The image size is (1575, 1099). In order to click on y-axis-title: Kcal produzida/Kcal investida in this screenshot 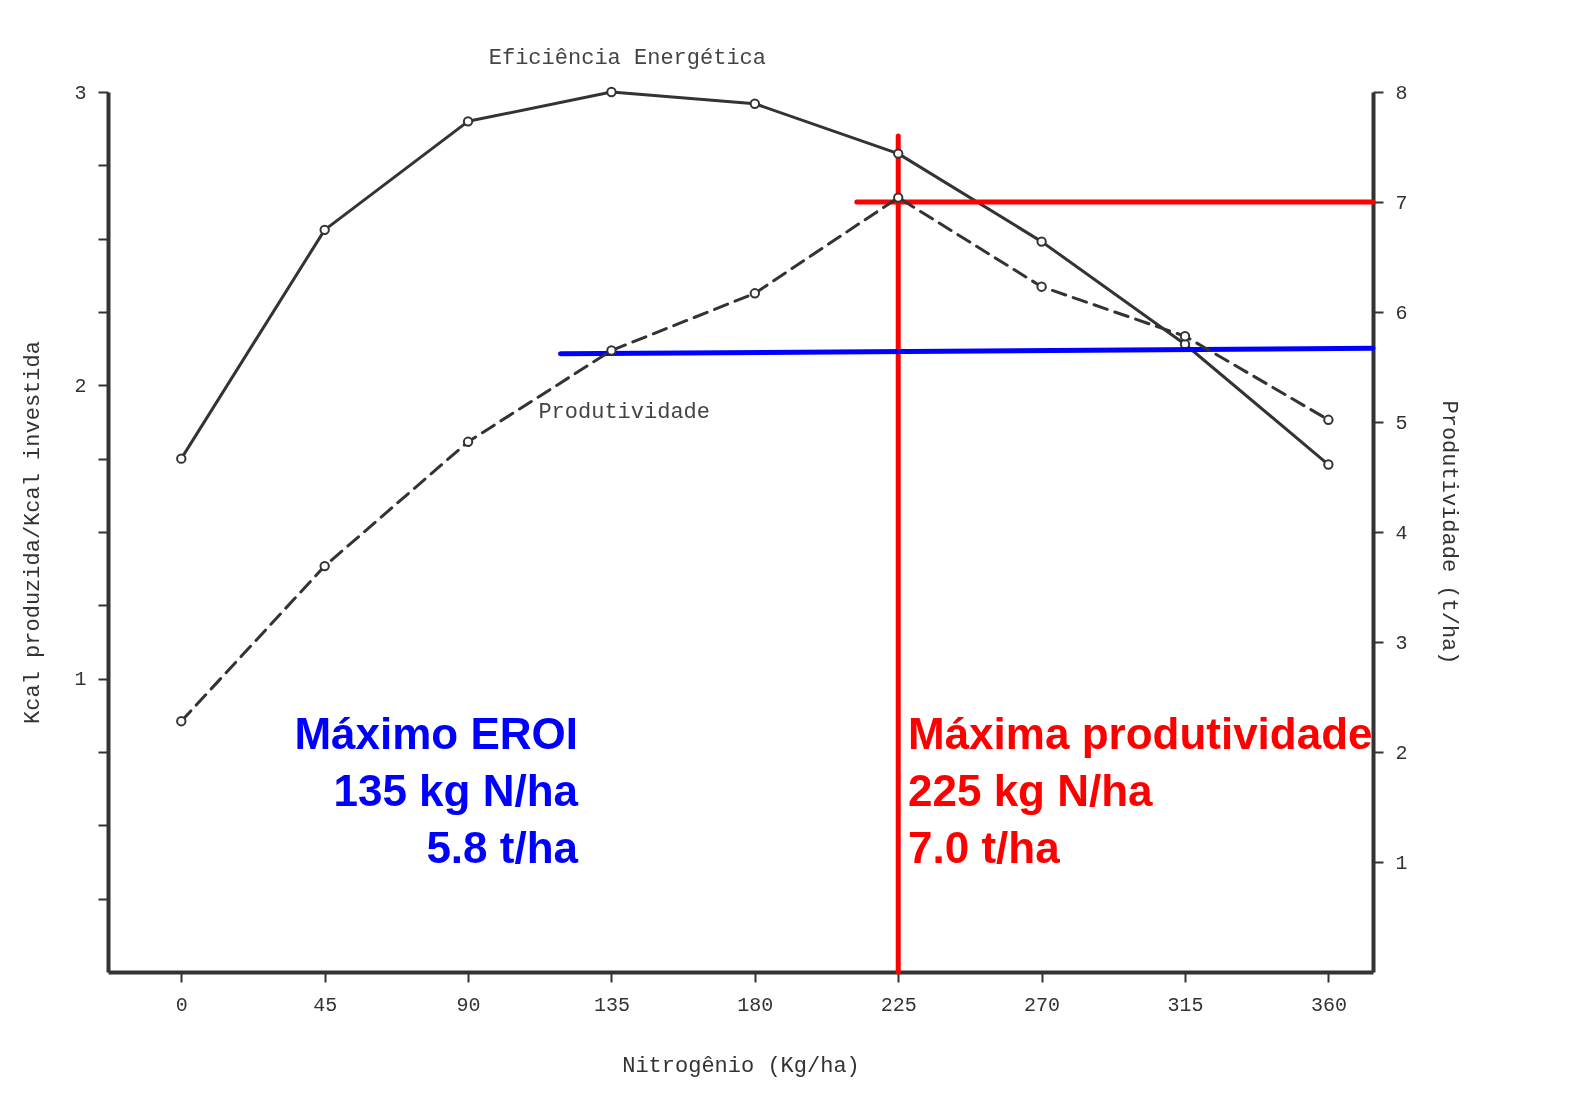, I will do `click(34, 532)`.